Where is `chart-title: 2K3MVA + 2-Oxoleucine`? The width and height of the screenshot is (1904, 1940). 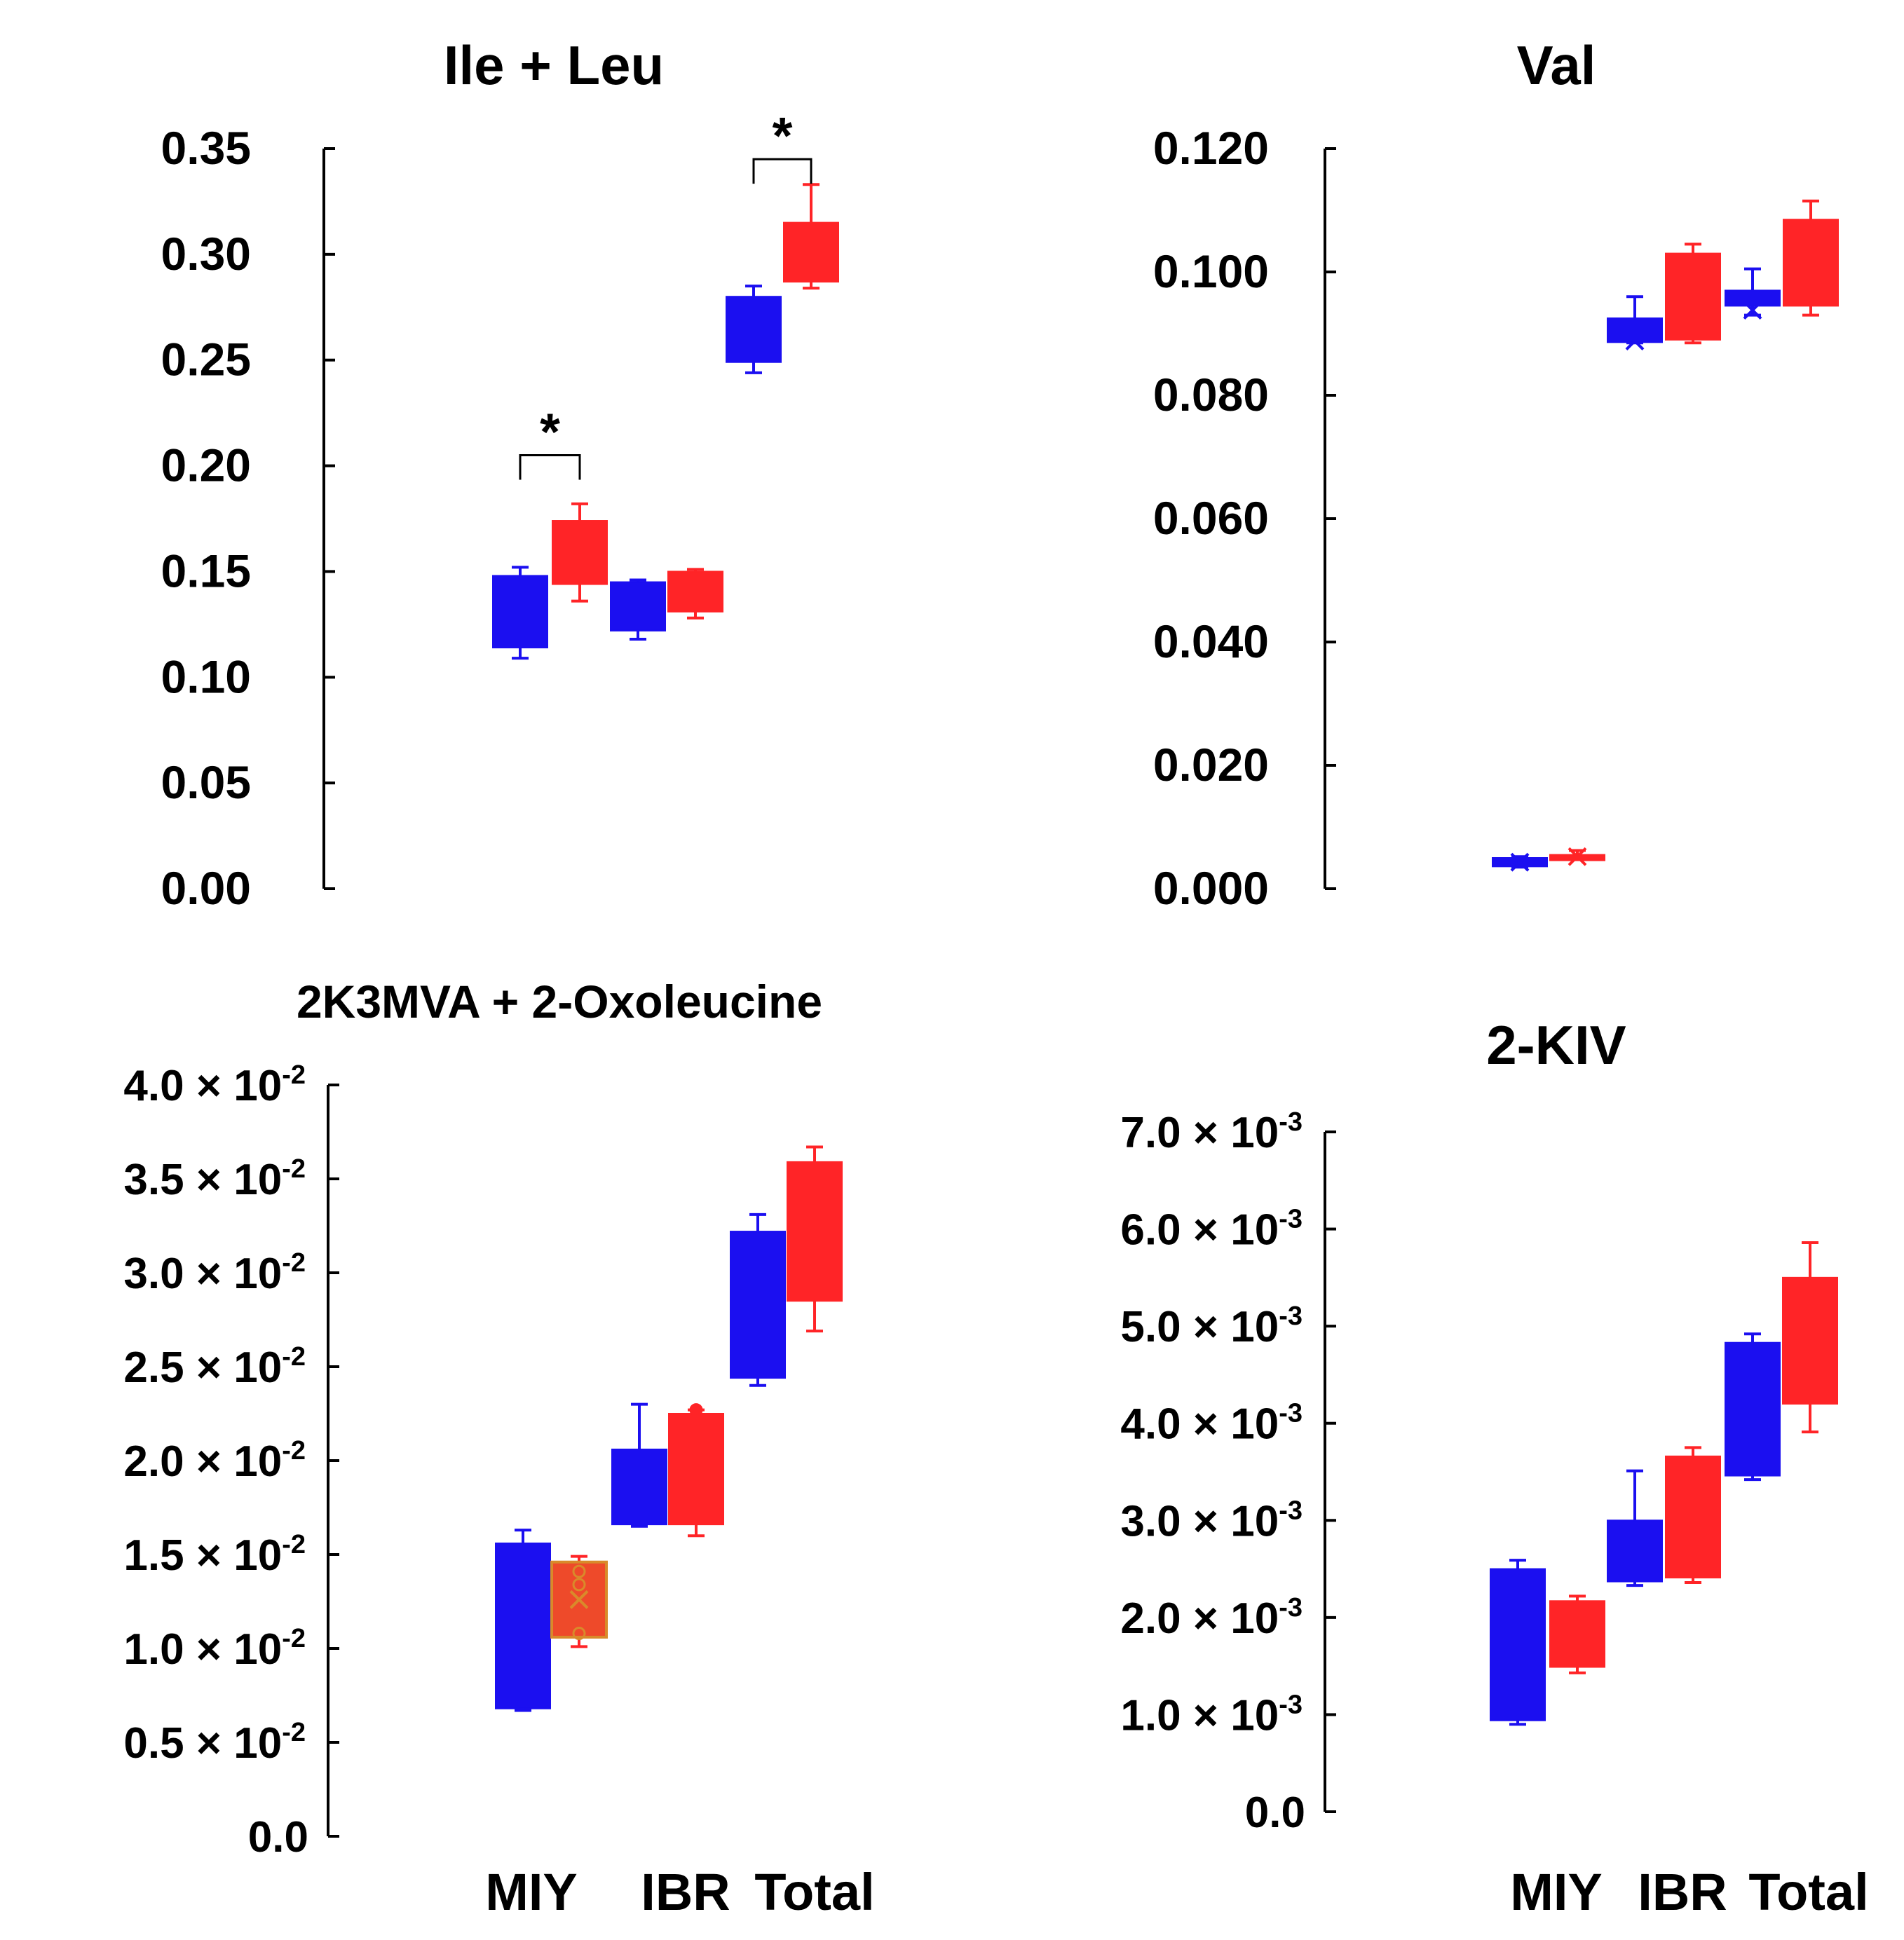
chart-title: 2K3MVA + 2-Oxoleucine is located at coordinates (559, 1001).